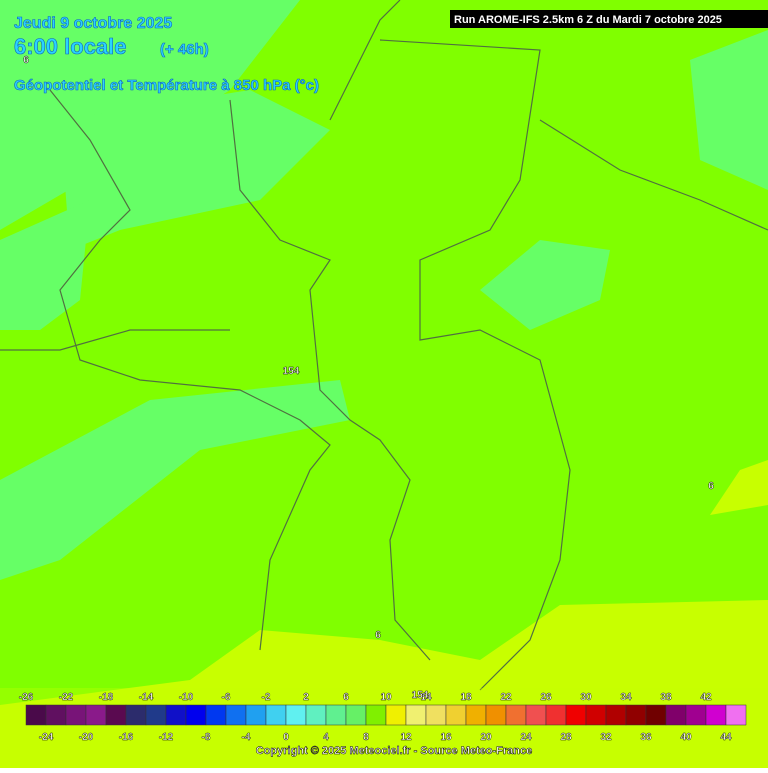 This screenshot has height=773, width=768. What do you see at coordinates (566, 737) in the screenshot?
I see `scale-label: 28` at bounding box center [566, 737].